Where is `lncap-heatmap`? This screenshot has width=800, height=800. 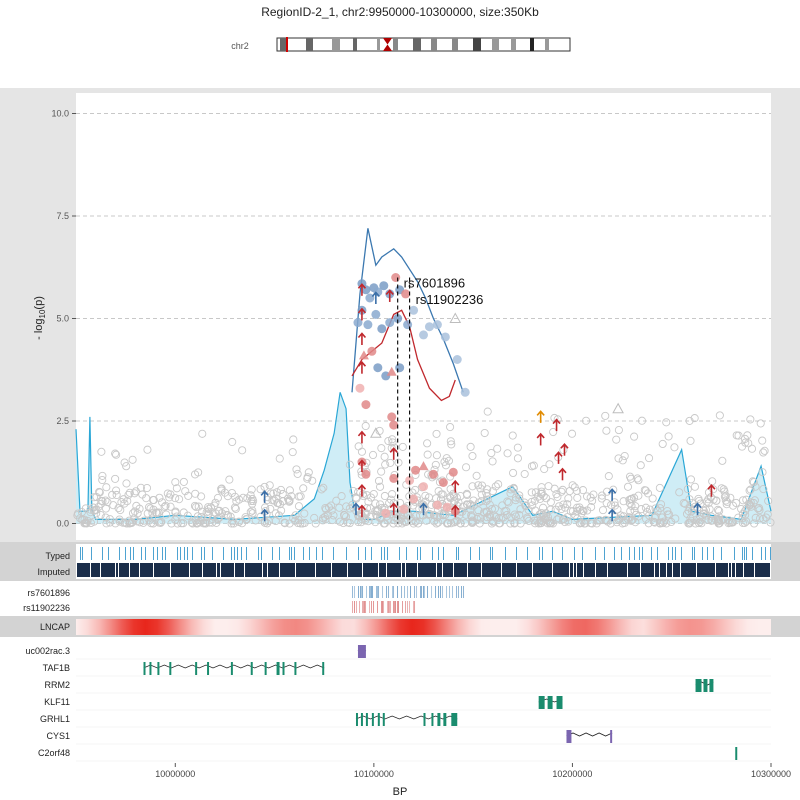 lncap-heatmap is located at coordinates (423, 627).